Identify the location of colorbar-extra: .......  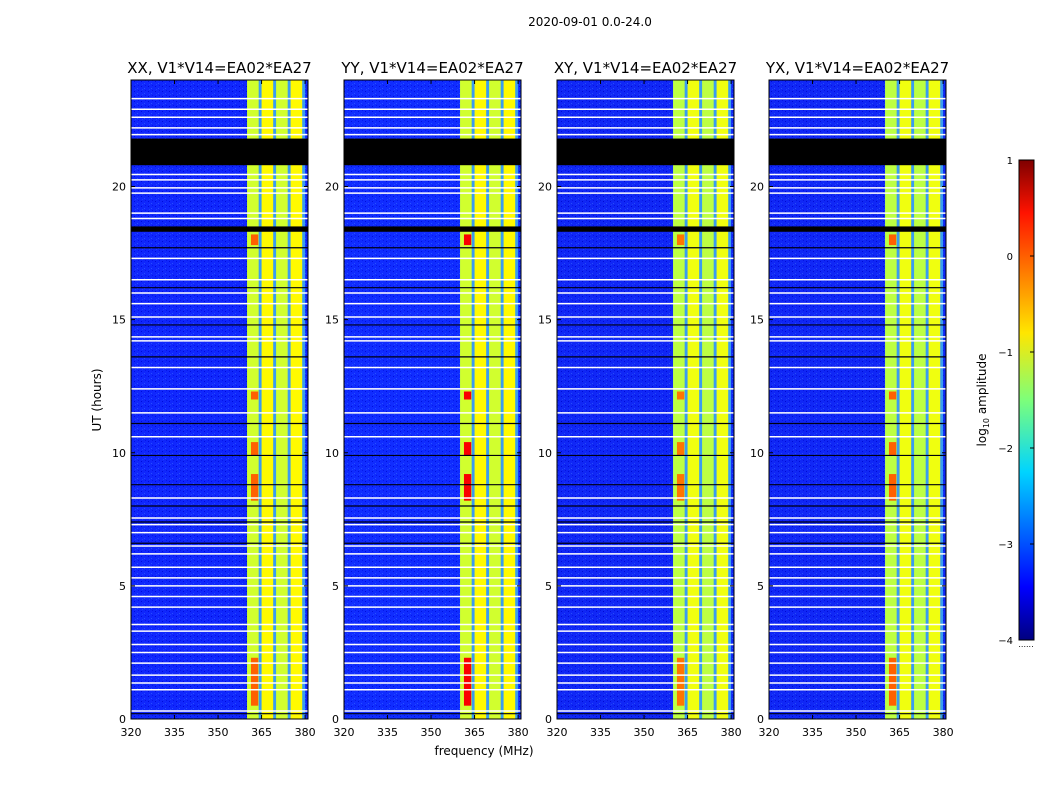
(1025, 644).